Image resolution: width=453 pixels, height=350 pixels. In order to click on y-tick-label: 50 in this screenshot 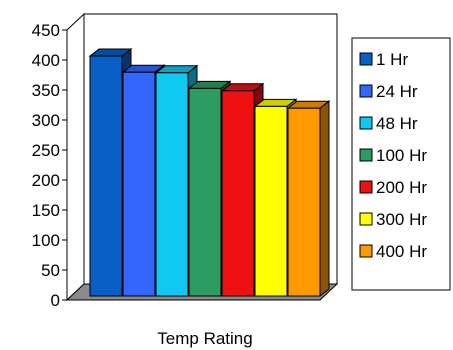, I will do `click(50, 270)`.